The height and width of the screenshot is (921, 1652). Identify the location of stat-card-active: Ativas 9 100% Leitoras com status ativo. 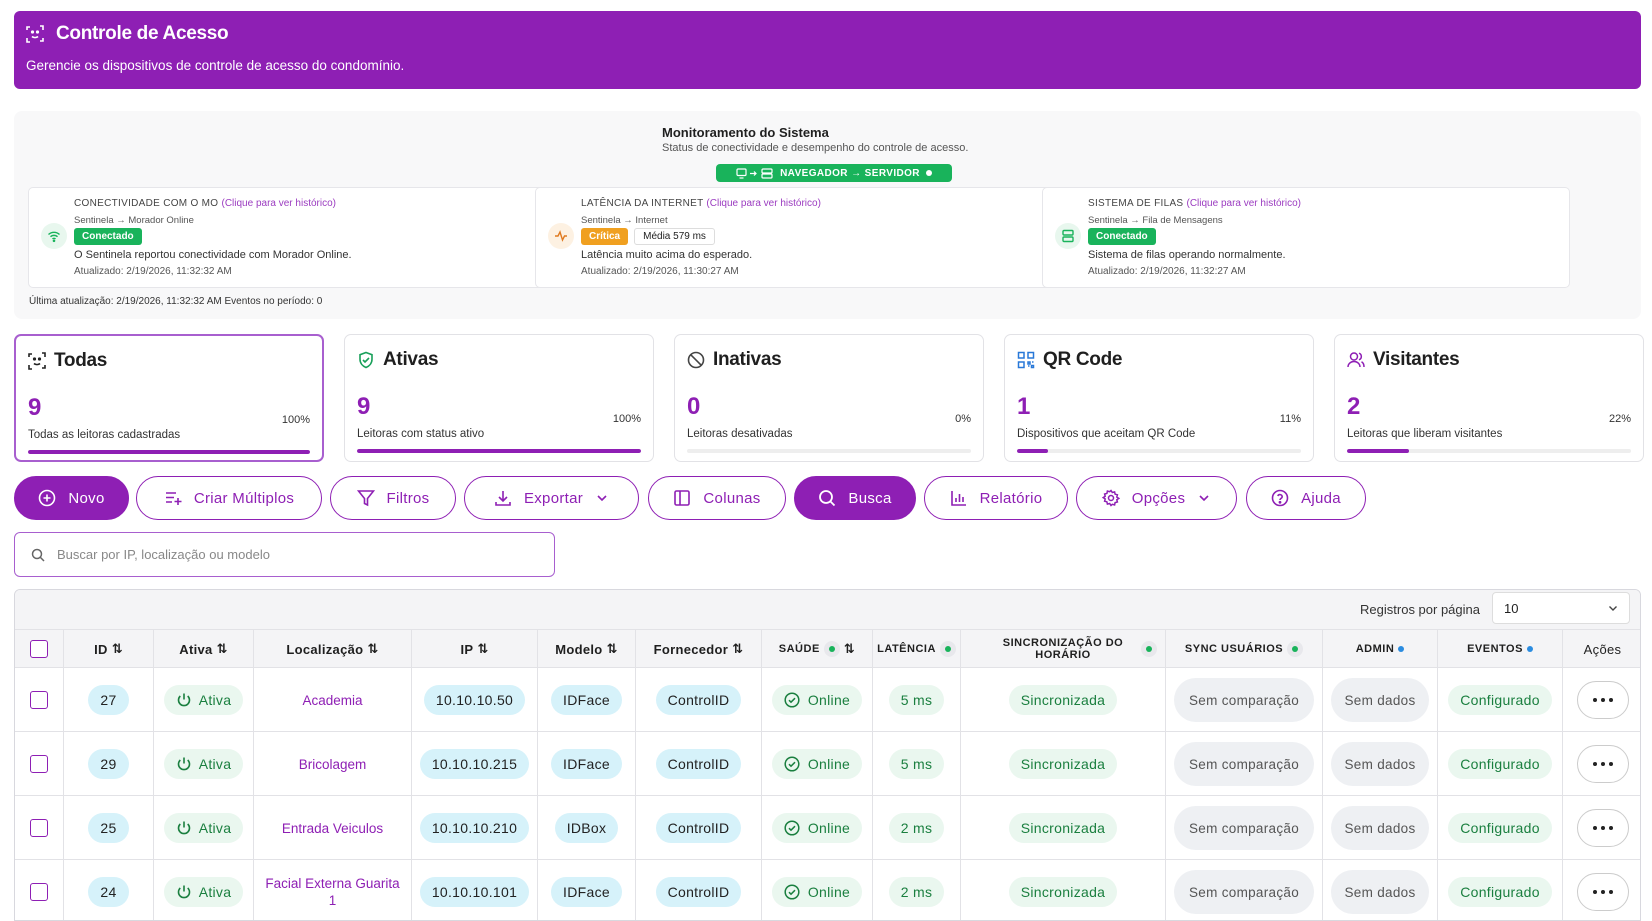
(499, 398).